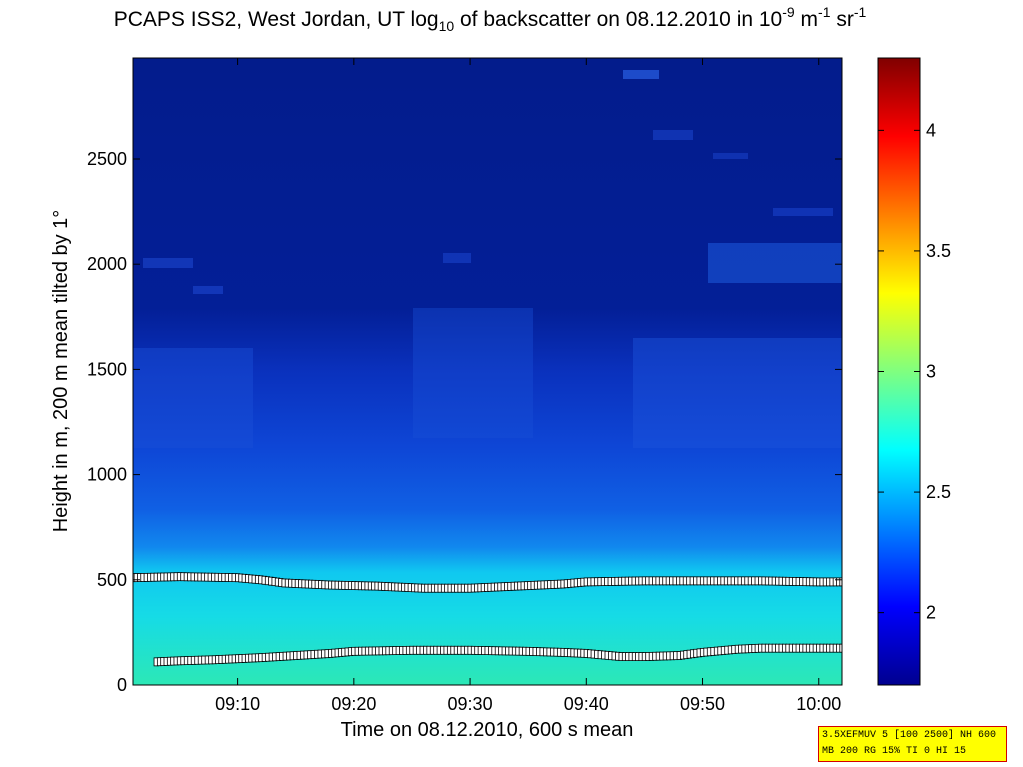 The width and height of the screenshot is (1023, 767). What do you see at coordinates (909, 735) in the screenshot?
I see `parameter-line-1: 3.5XEFMUV 5 [100 2500] NH 600` at bounding box center [909, 735].